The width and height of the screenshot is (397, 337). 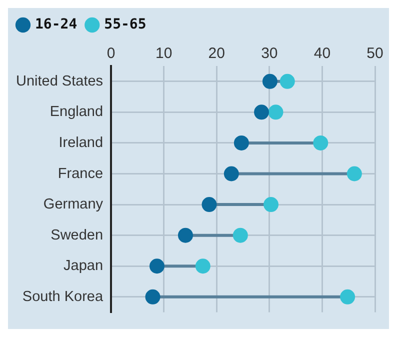 I want to click on y-tick-label: South Korea, so click(x=63, y=296).